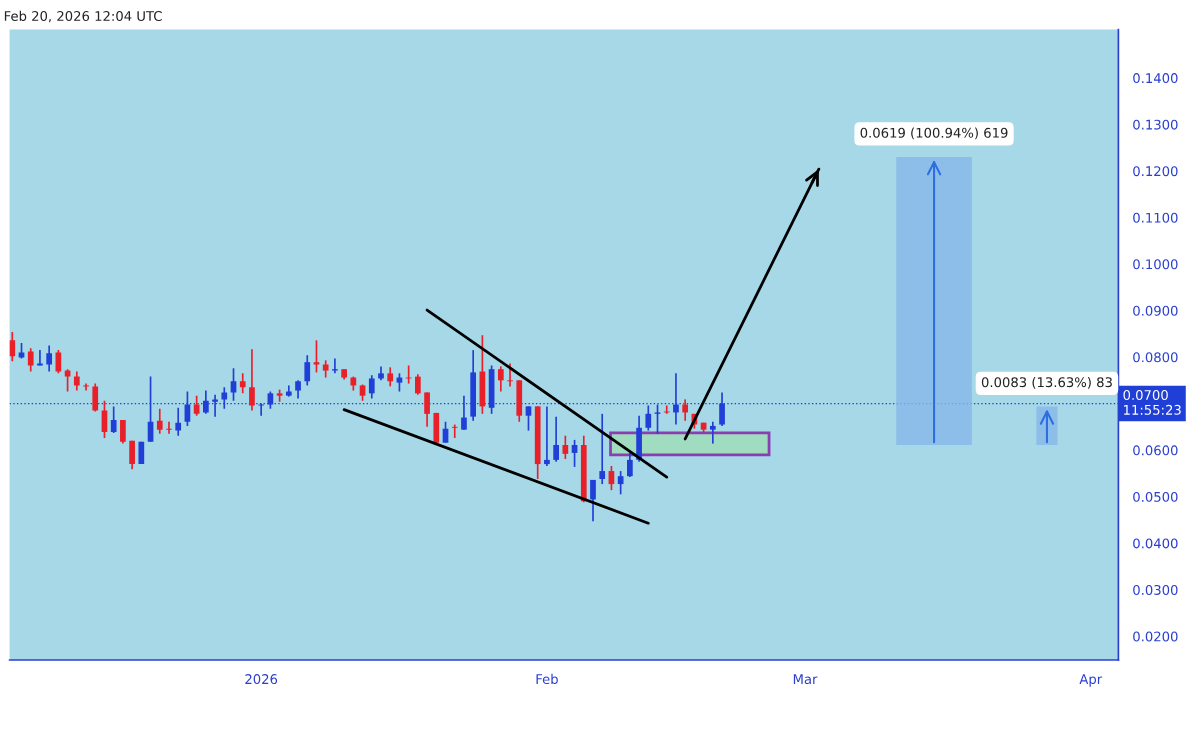 The image size is (1200, 747). I want to click on y-tick-label: 0.0200, so click(1155, 636).